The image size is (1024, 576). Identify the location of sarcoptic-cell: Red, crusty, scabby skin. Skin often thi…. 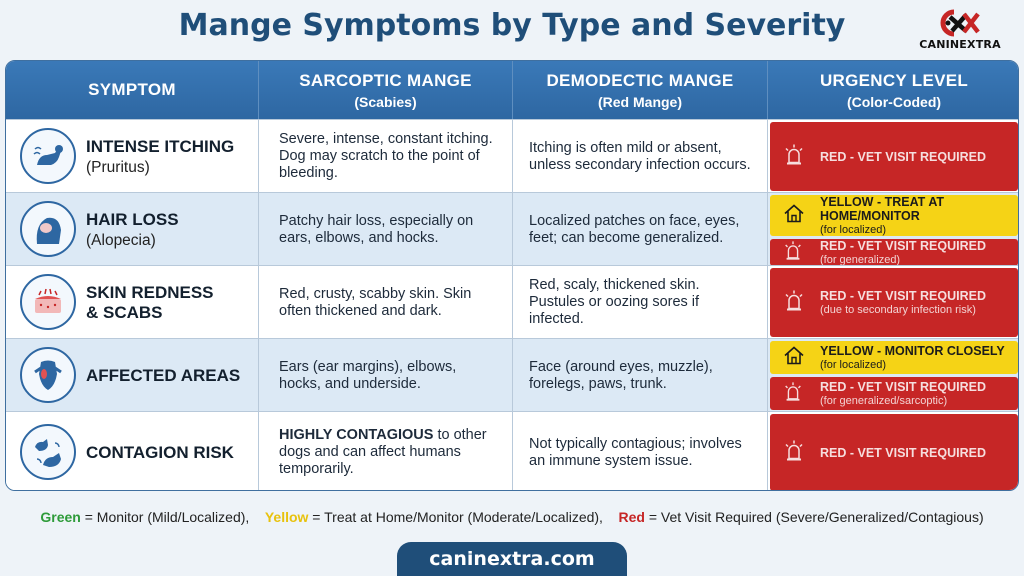
(386, 302).